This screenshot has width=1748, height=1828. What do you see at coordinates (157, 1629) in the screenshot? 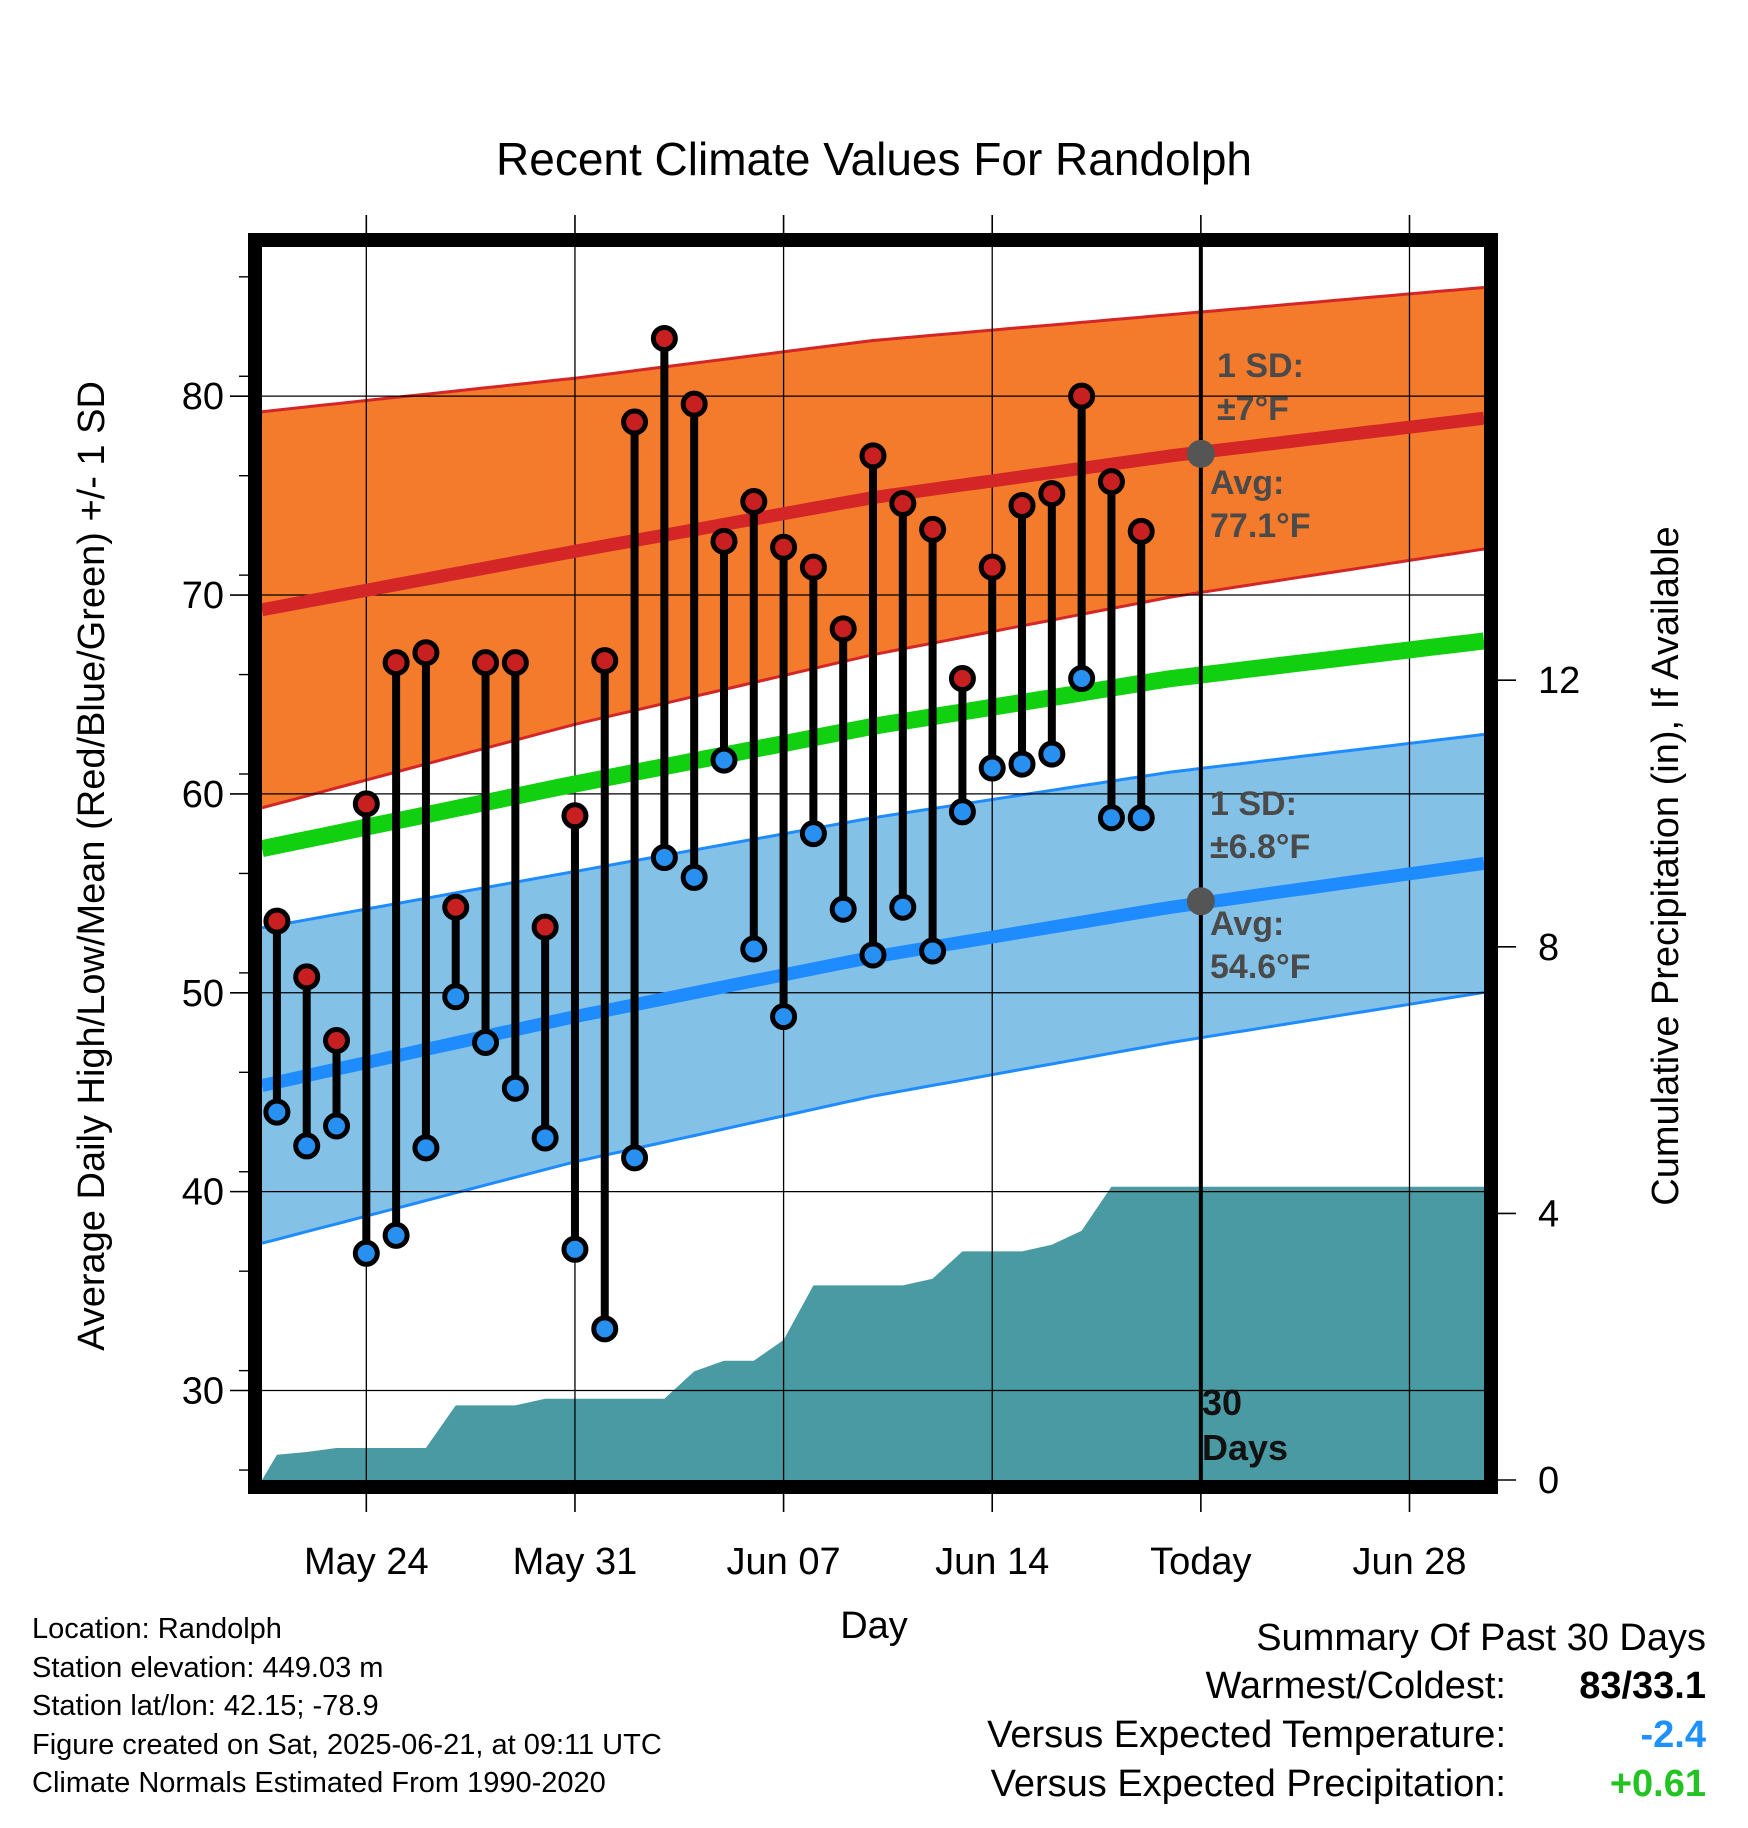
I see `location-text: Location: Randolph` at bounding box center [157, 1629].